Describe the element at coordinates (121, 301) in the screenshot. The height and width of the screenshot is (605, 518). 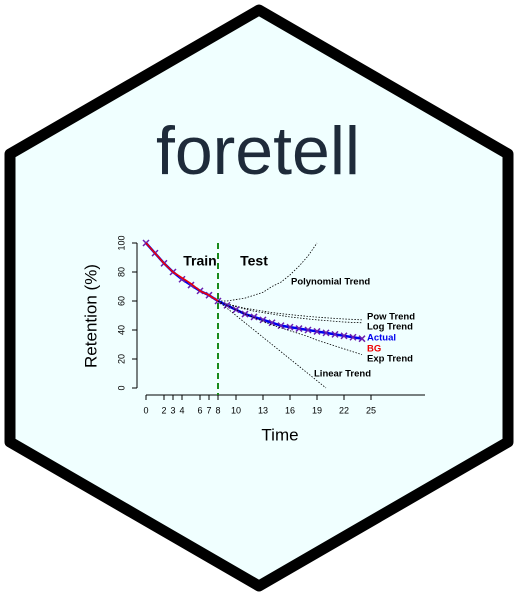
I see `y-tick-label: 60` at that location.